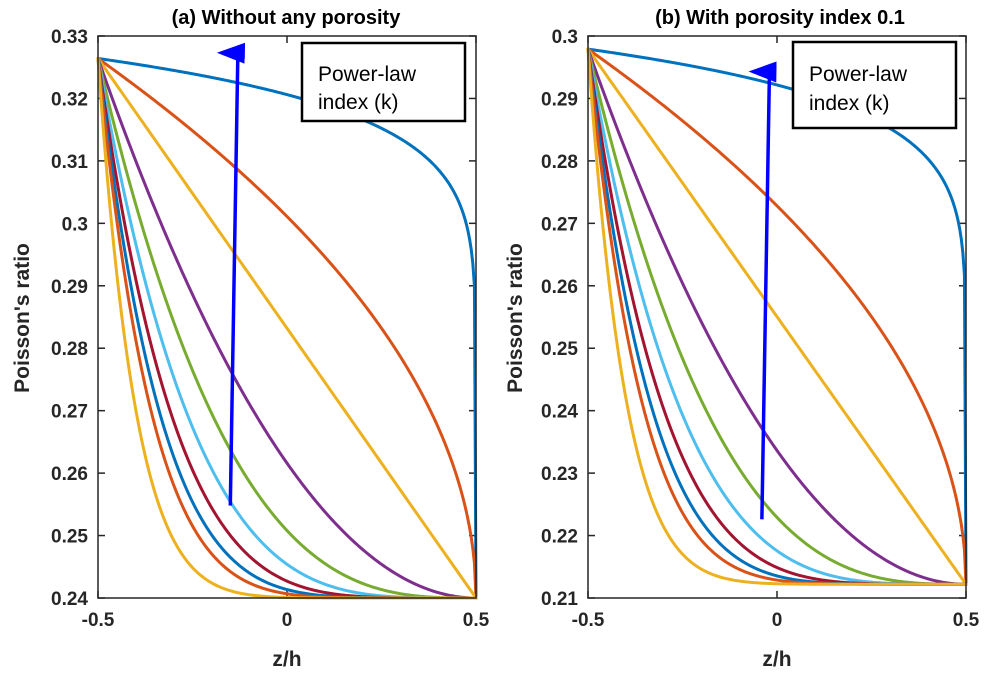 The height and width of the screenshot is (680, 984). Describe the element at coordinates (515, 318) in the screenshot. I see `panel-b-ylabel: Poisson's ratio` at that location.